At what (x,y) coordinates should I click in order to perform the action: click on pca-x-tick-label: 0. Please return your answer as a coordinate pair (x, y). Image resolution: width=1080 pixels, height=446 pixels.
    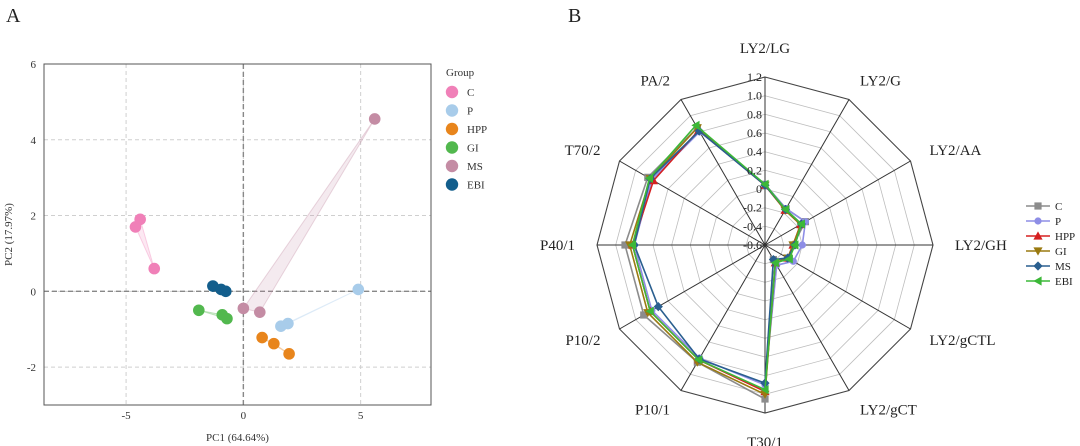
    Looking at the image, I should click on (244, 416).